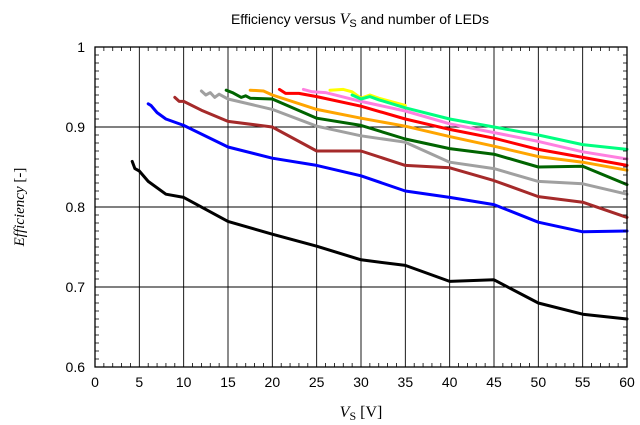 This screenshot has width=640, height=425. Describe the element at coordinates (76, 207) in the screenshot. I see `y-tick-label: 0.8` at that location.